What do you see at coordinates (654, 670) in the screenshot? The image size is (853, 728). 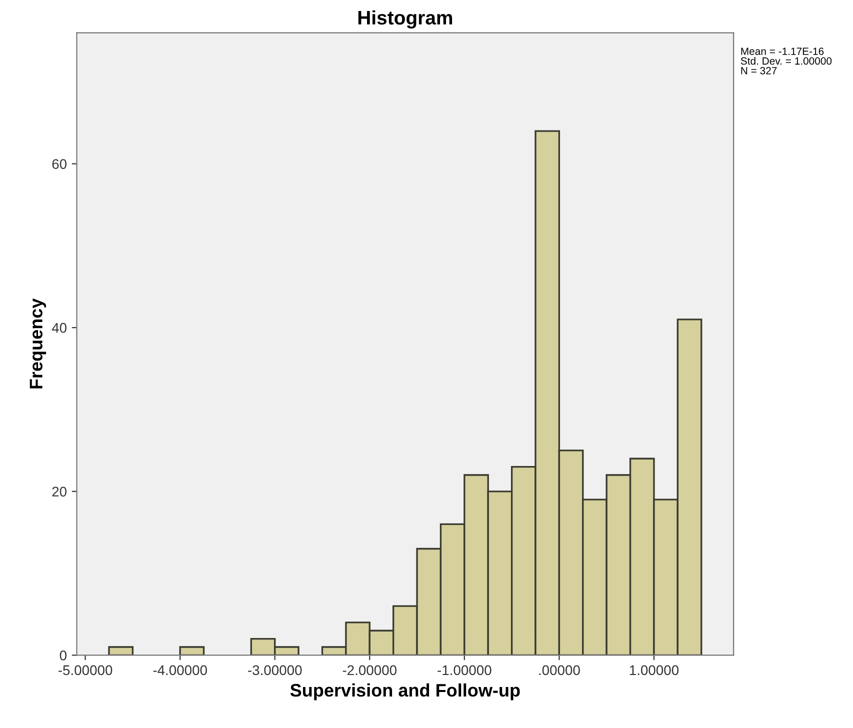 I see `x-tick-label: 1.00000` at bounding box center [654, 670].